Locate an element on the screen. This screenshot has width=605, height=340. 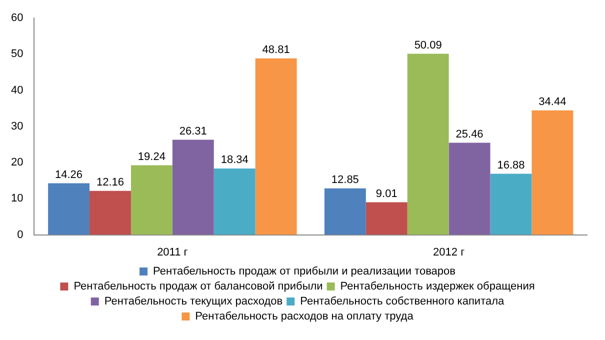
data-label: 34.44 is located at coordinates (552, 102).